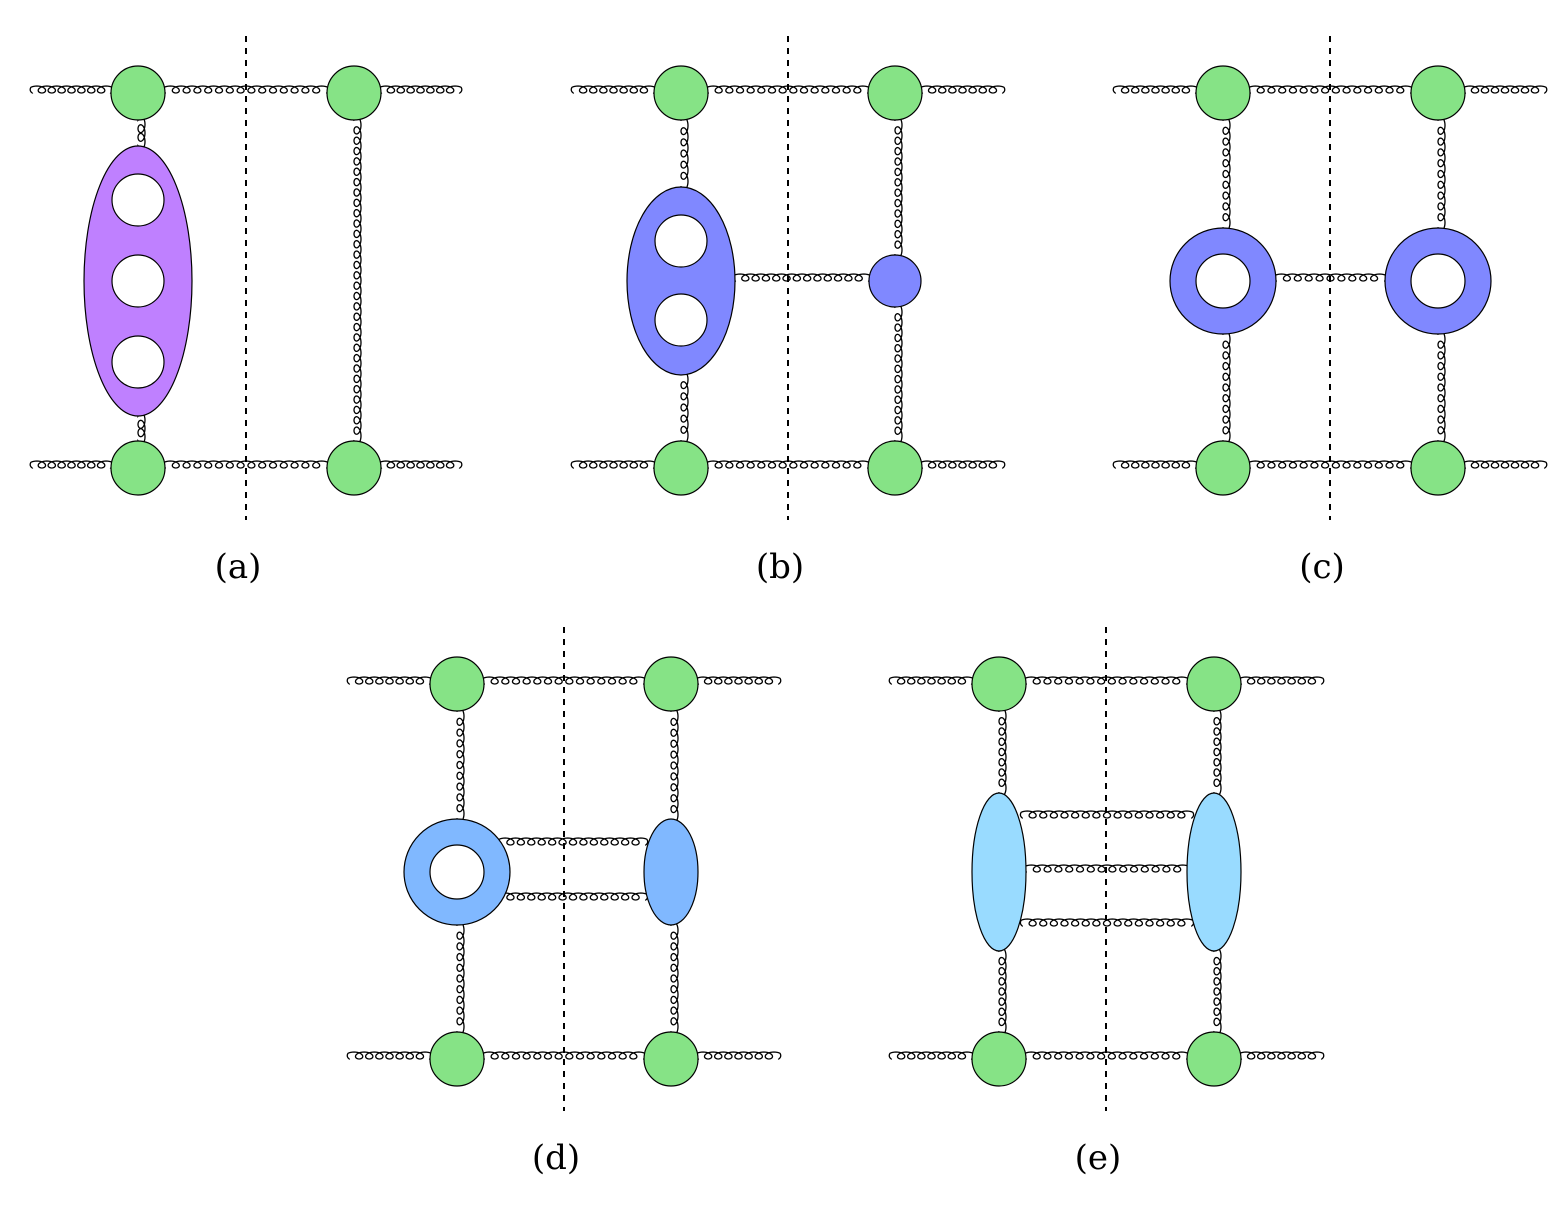 This screenshot has height=1206, width=1568. I want to click on blob, so click(671, 872).